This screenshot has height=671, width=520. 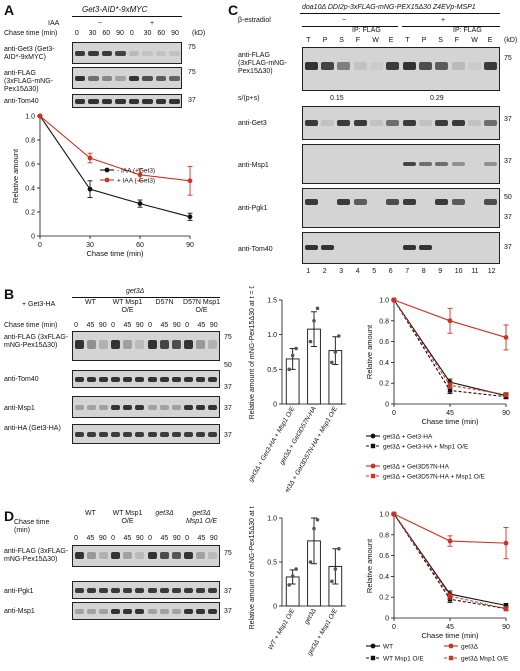 What do you see at coordinates (408, 437) in the screenshot?
I see `legend-label: get3Δ + Get3-HA` at bounding box center [408, 437].